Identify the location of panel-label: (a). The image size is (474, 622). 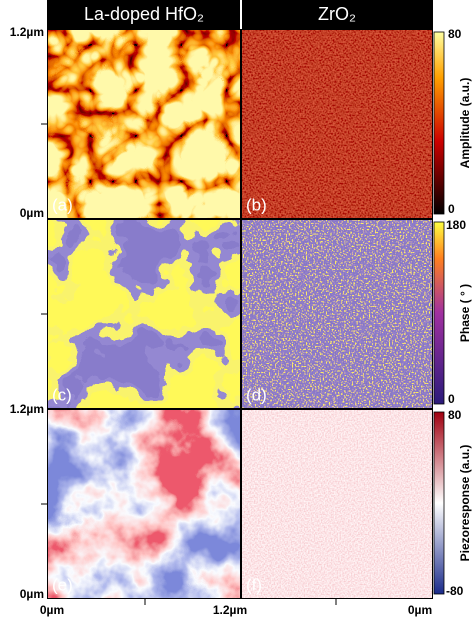
(62, 204).